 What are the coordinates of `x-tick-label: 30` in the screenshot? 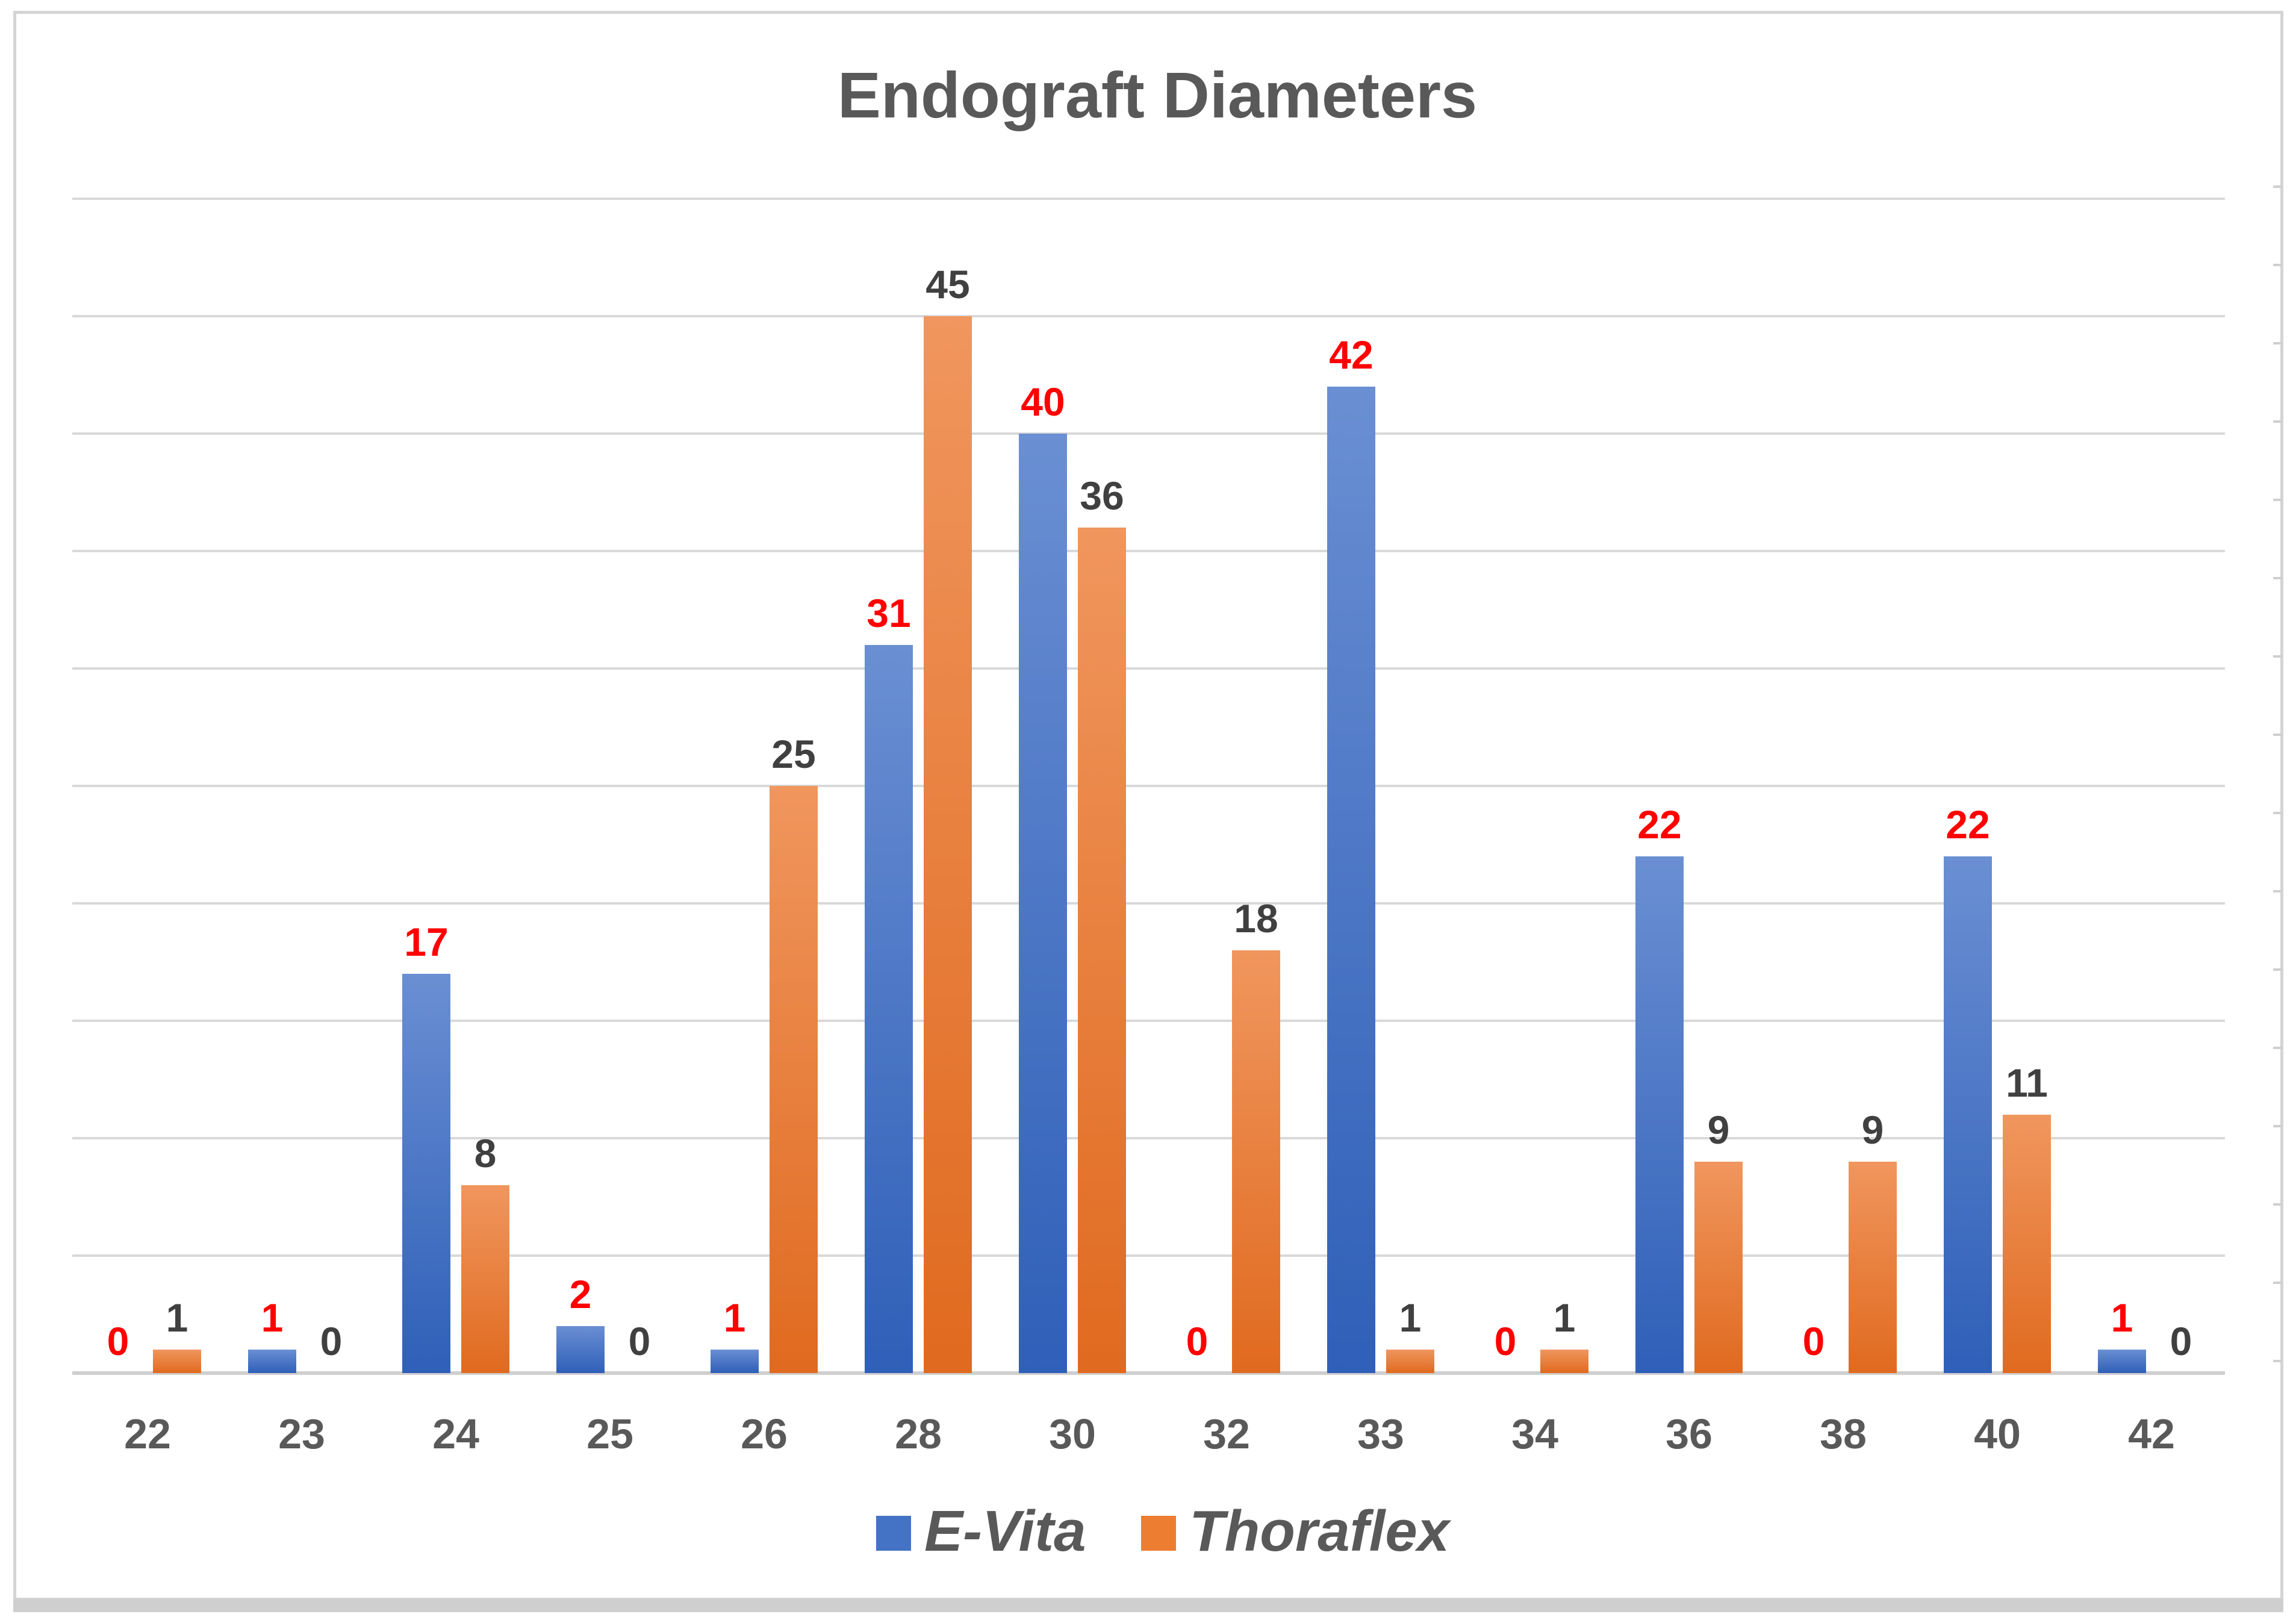 It's located at (1073, 1434).